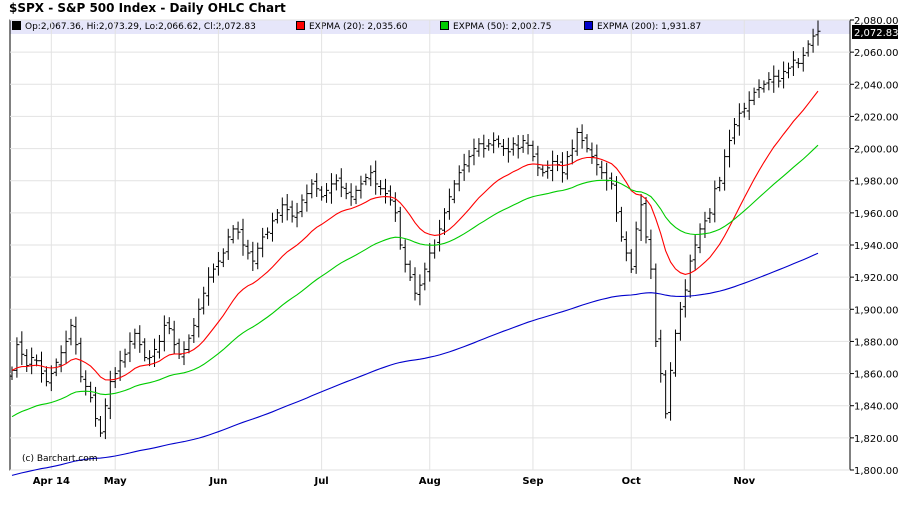  I want to click on y-tick-label: 2,080.00, so click(876, 21).